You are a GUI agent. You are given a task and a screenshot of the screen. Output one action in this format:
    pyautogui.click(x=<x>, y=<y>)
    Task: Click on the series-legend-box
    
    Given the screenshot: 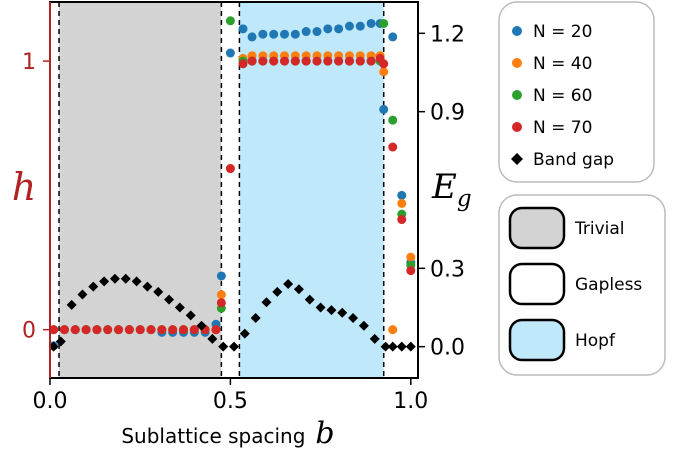 What is the action you would take?
    pyautogui.click(x=576, y=92)
    